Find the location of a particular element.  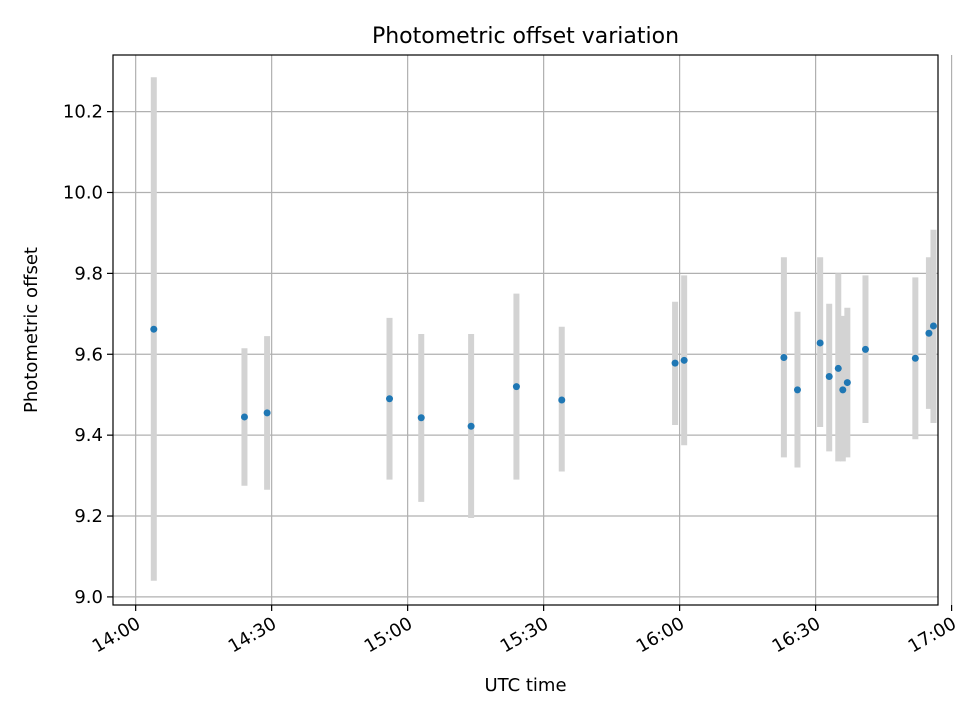

x-tick-label: 14:30 is located at coordinates (252, 635).